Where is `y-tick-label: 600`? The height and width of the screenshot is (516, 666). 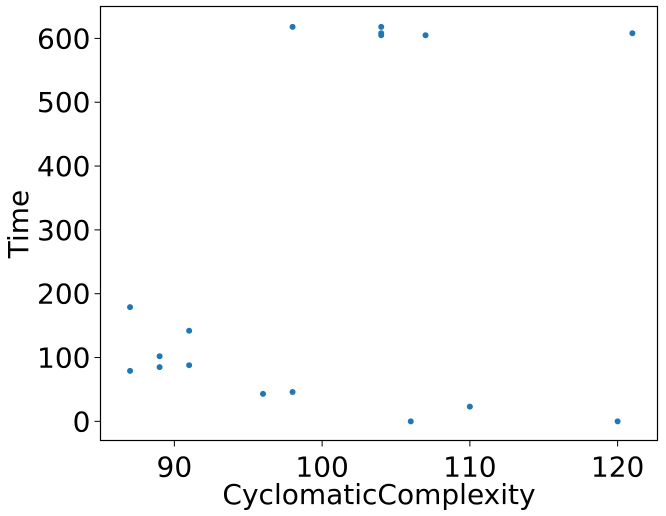
y-tick-label: 600 is located at coordinates (63, 38).